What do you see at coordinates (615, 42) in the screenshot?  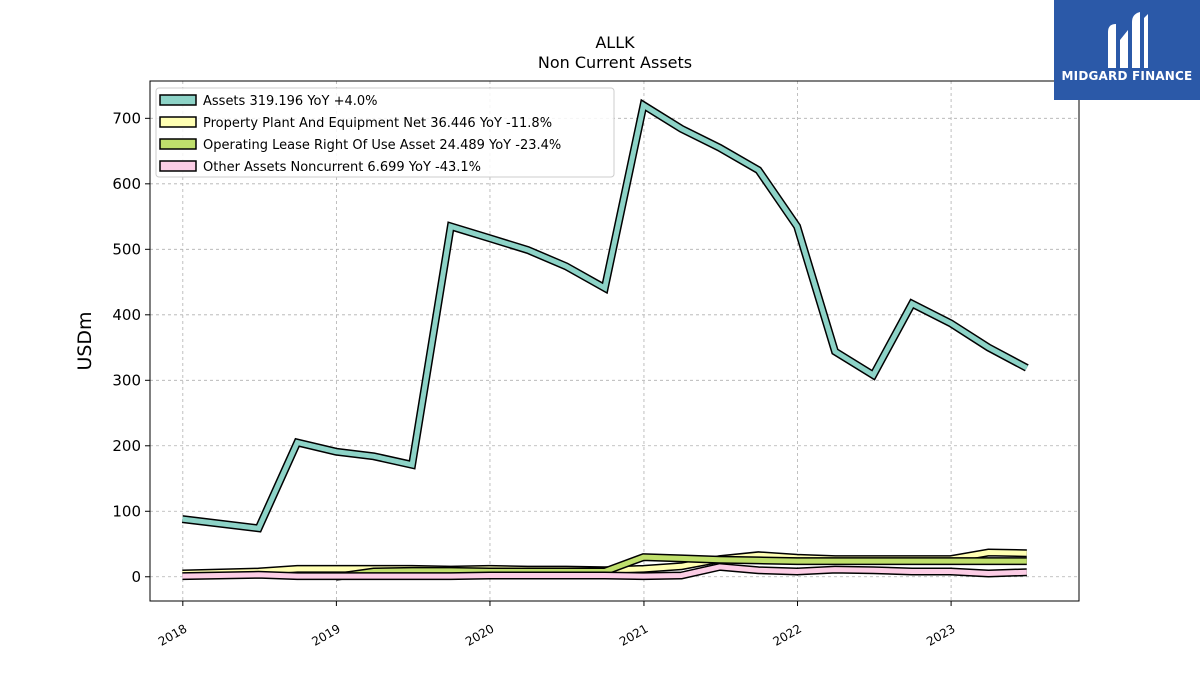 I see `chart-title: ALLK` at bounding box center [615, 42].